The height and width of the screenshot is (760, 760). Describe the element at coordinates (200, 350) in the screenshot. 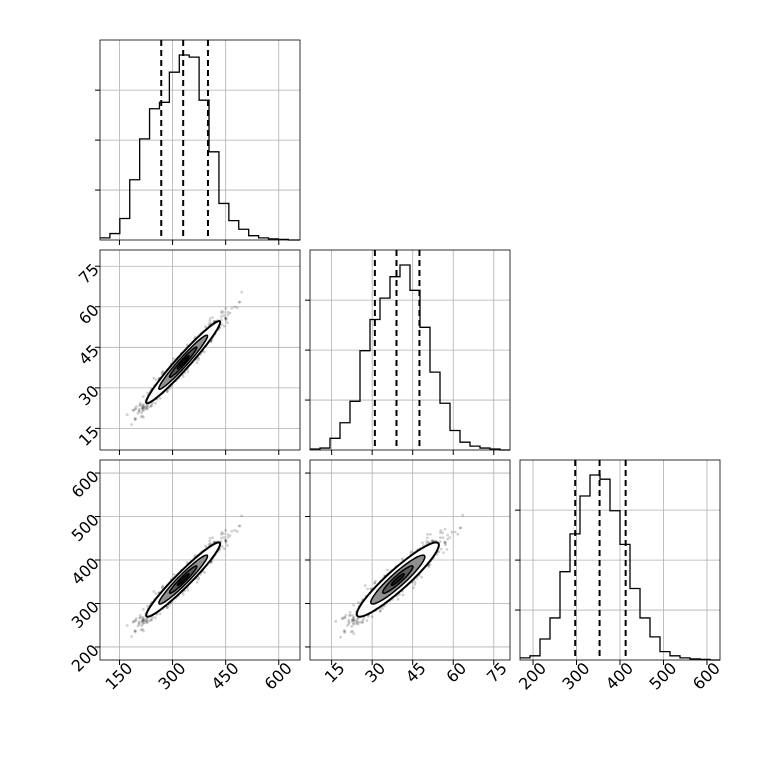

I see `panel-frame` at that location.